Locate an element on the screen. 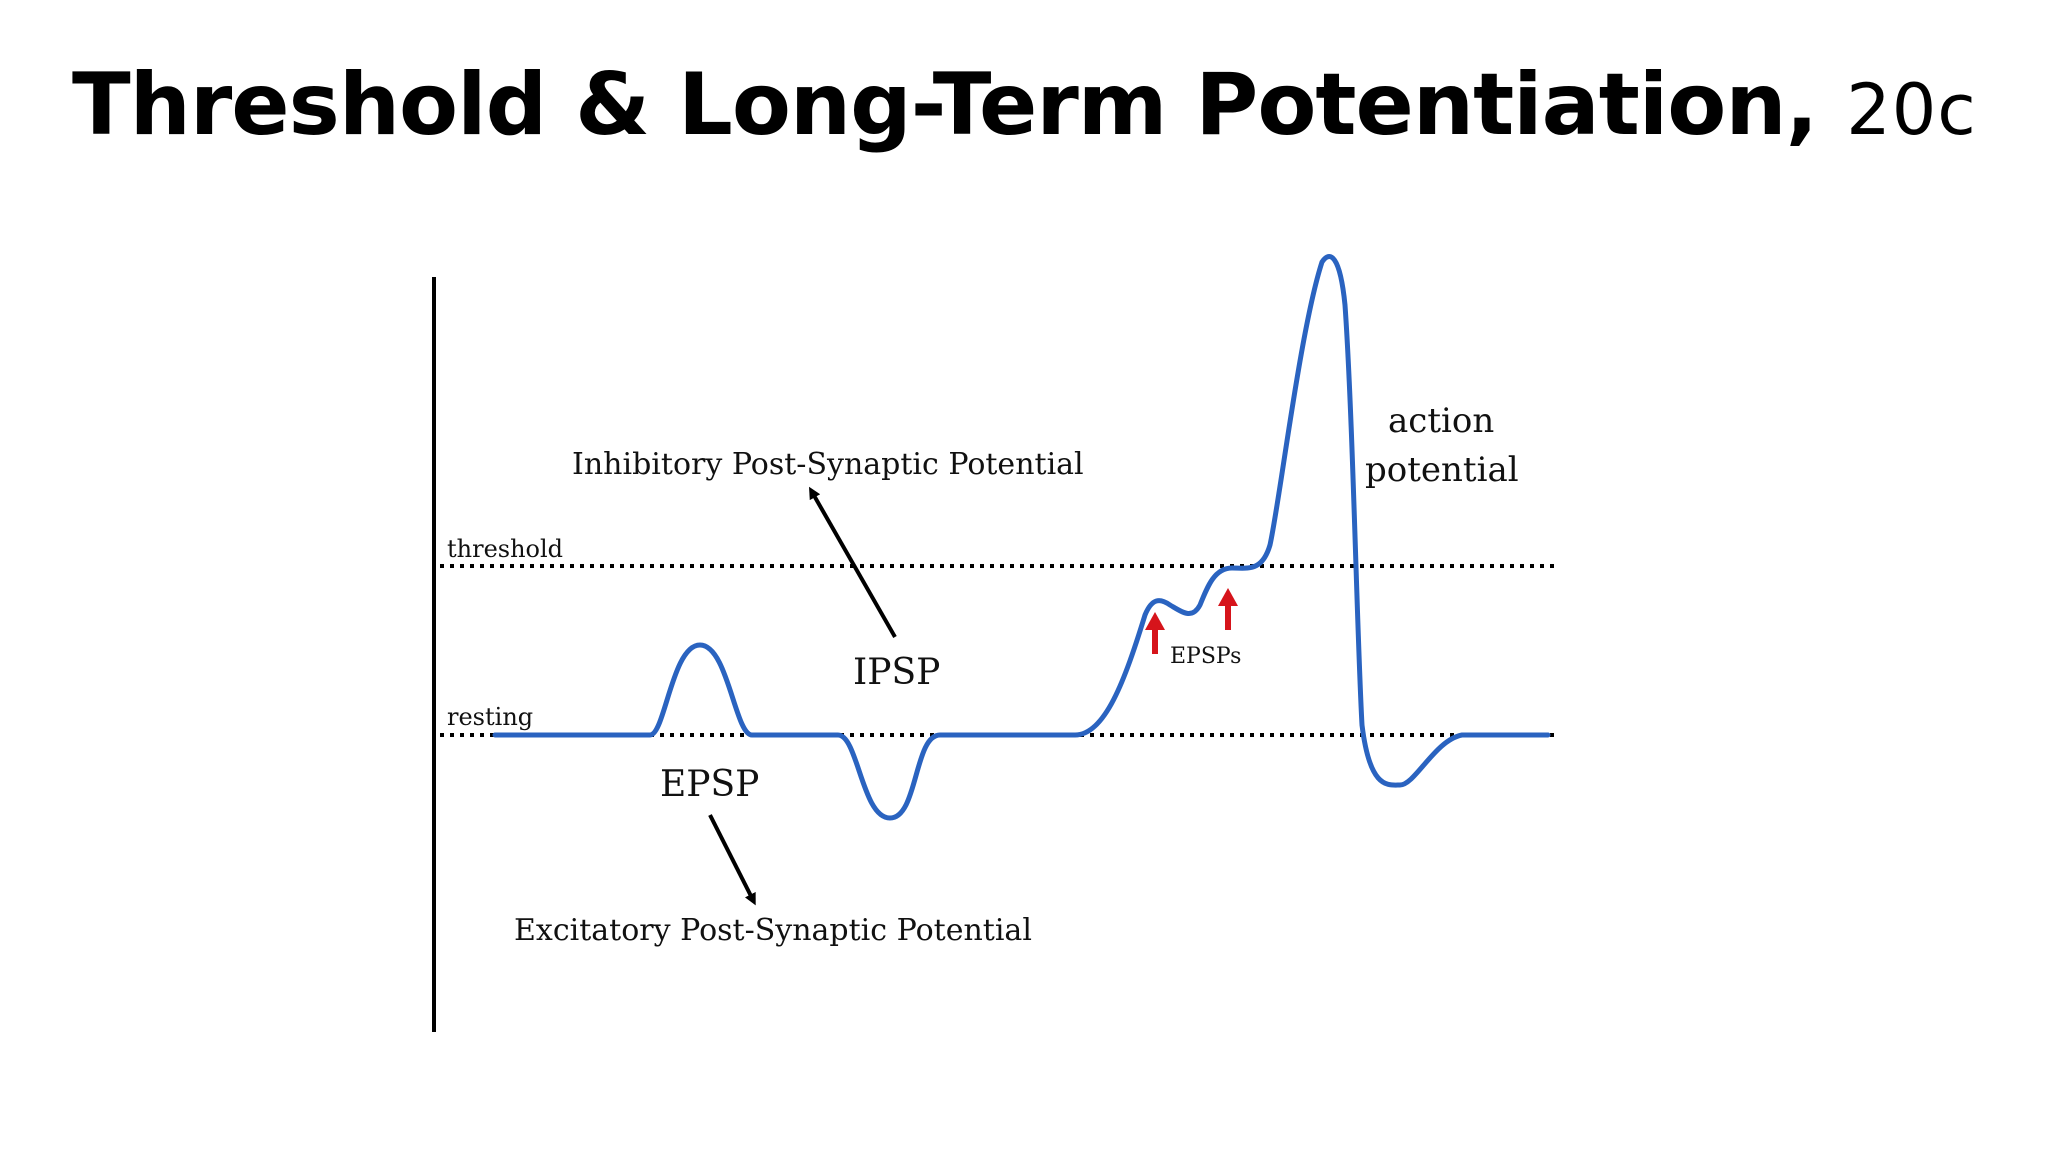 This screenshot has width=2048, height=1152. epsp-full-label: Excitatory Post-Synaptic Potential is located at coordinates (773, 930).